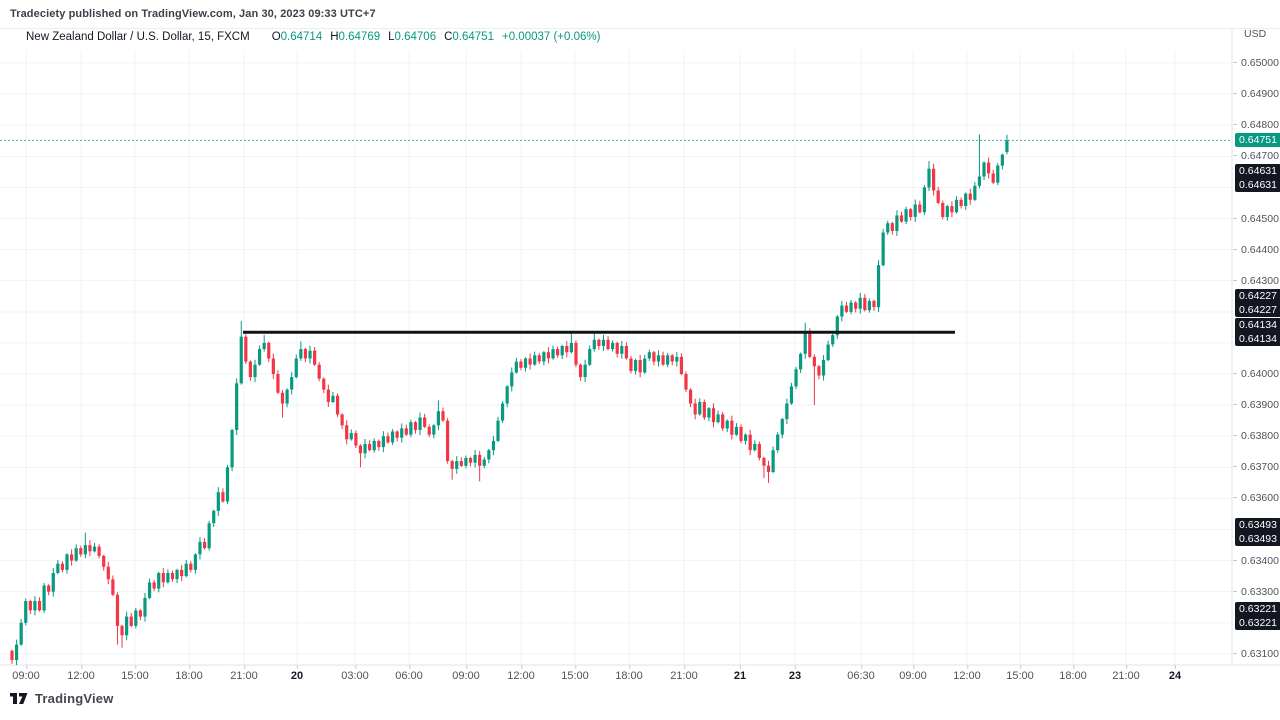 The image size is (1280, 720). I want to click on time-axis-day-label: 23, so click(795, 673).